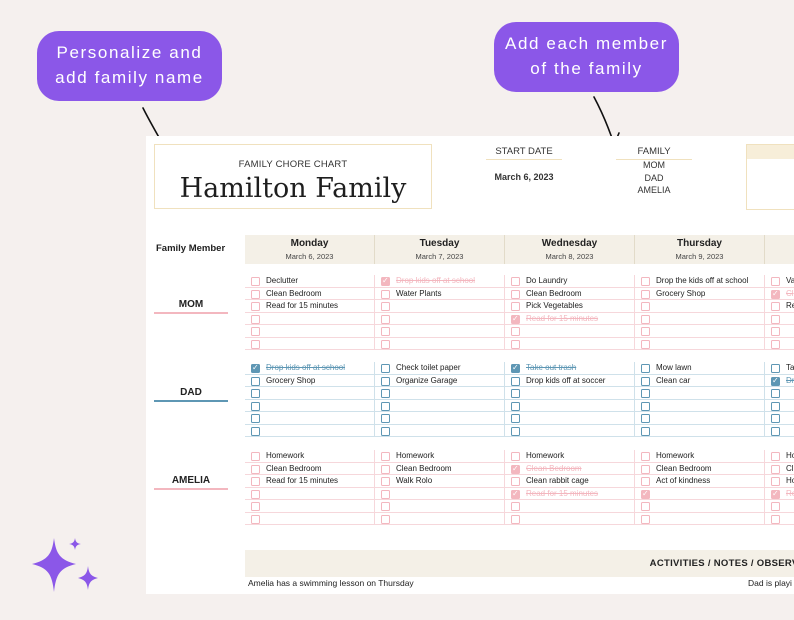 This screenshot has width=794, height=620. I want to click on chore-cell: Re, so click(779, 494).